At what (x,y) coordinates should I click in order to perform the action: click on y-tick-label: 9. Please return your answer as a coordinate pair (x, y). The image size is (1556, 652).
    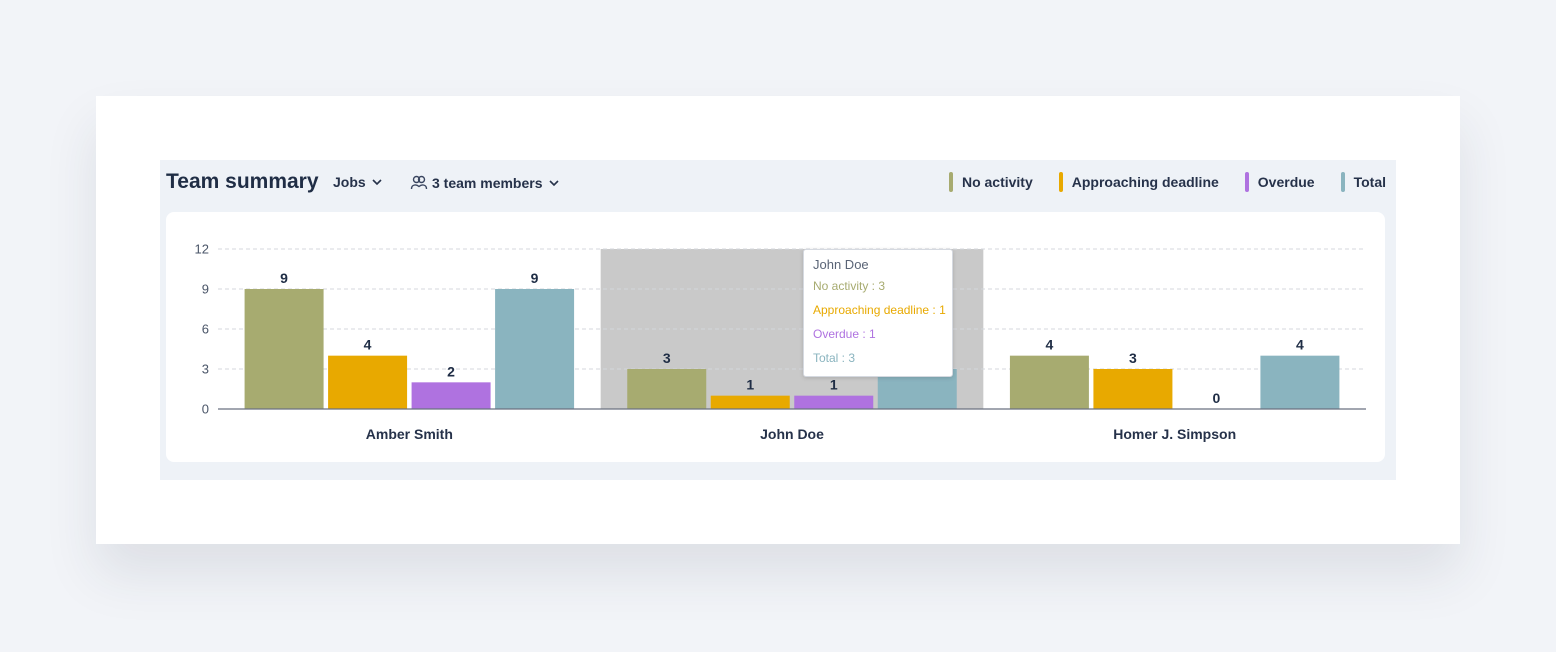
    Looking at the image, I should click on (205, 289).